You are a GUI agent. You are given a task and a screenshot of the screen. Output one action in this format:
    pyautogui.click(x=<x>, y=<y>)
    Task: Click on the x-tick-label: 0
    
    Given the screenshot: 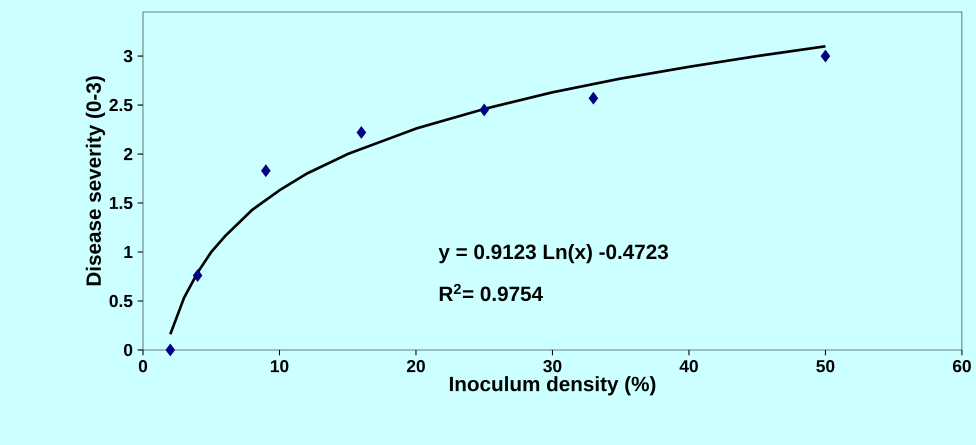 What is the action you would take?
    pyautogui.click(x=143, y=366)
    